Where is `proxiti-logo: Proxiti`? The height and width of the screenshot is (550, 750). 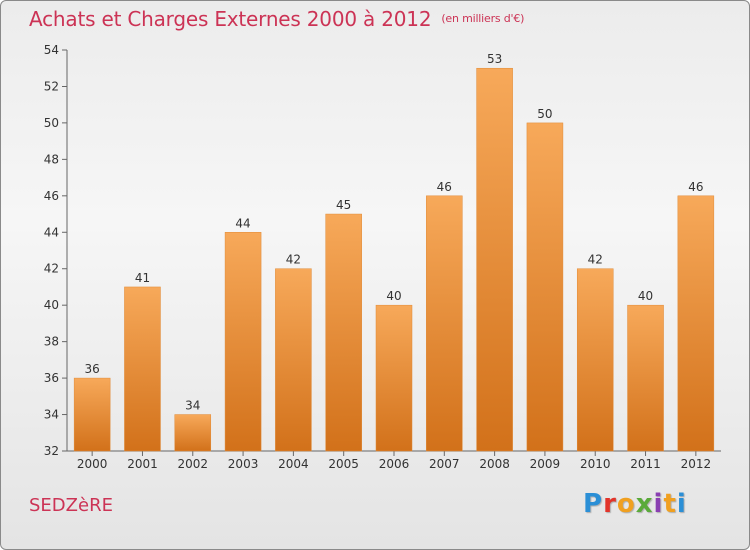 proxiti-logo: Proxiti is located at coordinates (635, 504).